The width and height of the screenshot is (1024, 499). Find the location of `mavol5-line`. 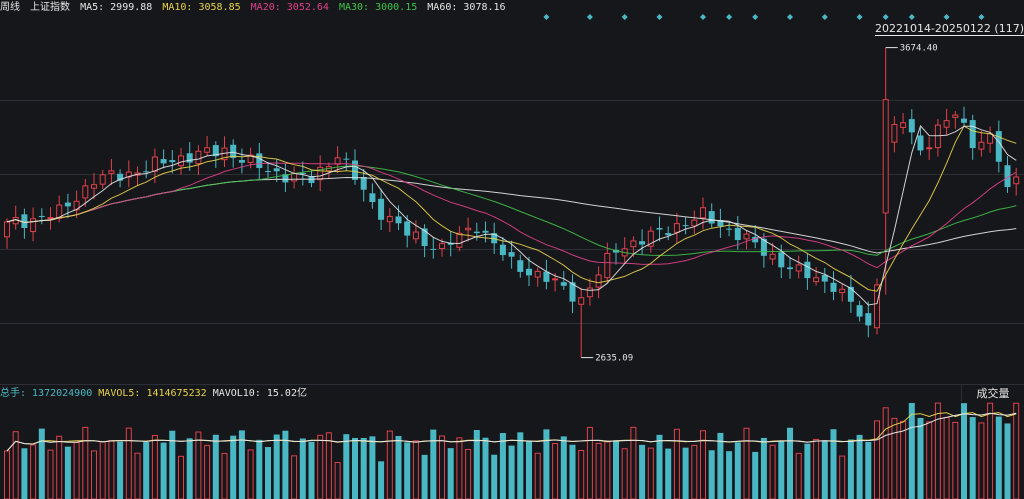

mavol5-line is located at coordinates (511, 432).